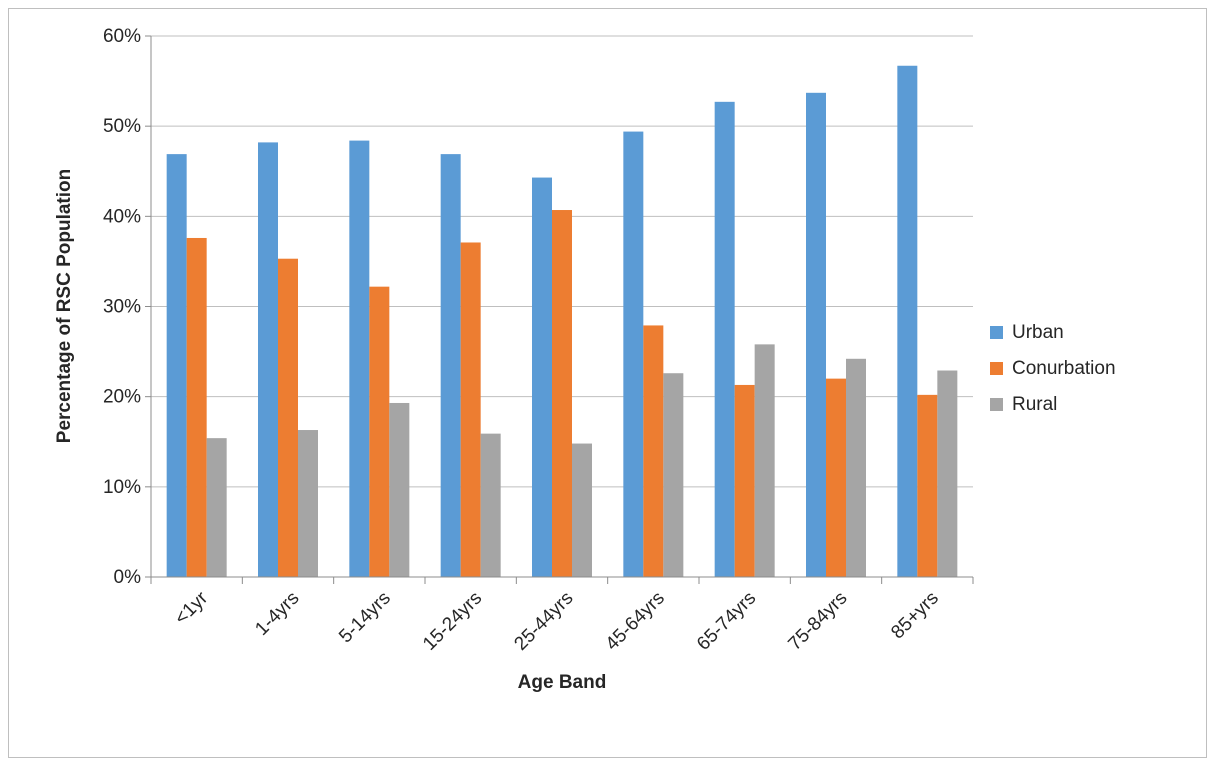 The width and height of the screenshot is (1207, 758). What do you see at coordinates (1038, 332) in the screenshot?
I see `legend-label-urban: Urban` at bounding box center [1038, 332].